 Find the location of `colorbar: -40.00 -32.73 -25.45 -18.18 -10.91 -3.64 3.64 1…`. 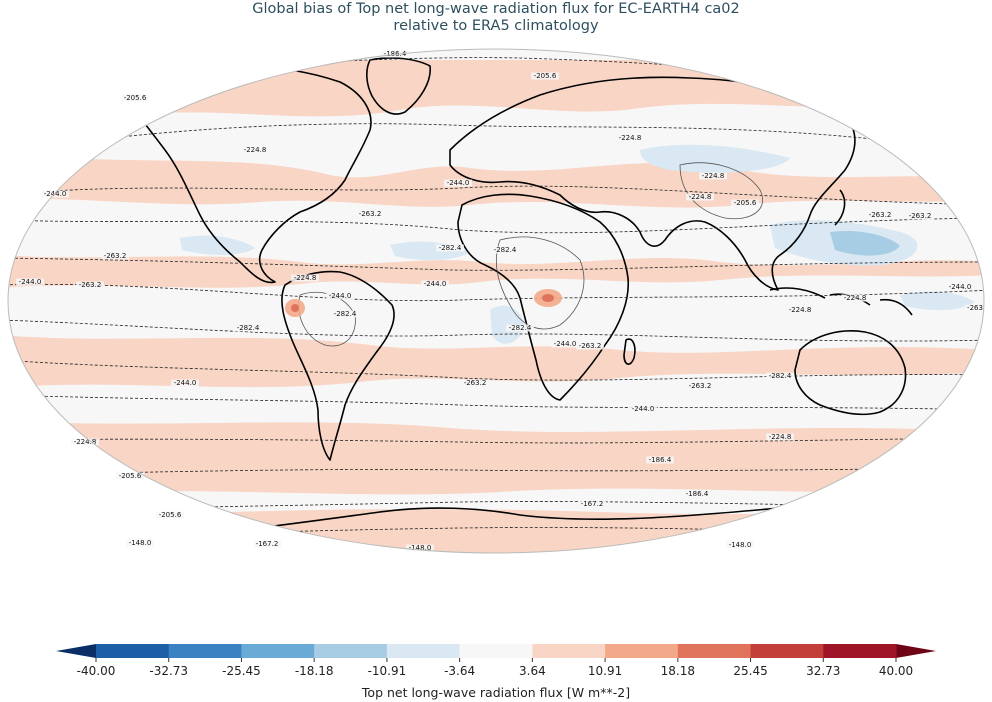

colorbar: -40.00 -32.73 -25.45 -18.18 -10.91 -3.64 3.64 1… is located at coordinates (496, 672).